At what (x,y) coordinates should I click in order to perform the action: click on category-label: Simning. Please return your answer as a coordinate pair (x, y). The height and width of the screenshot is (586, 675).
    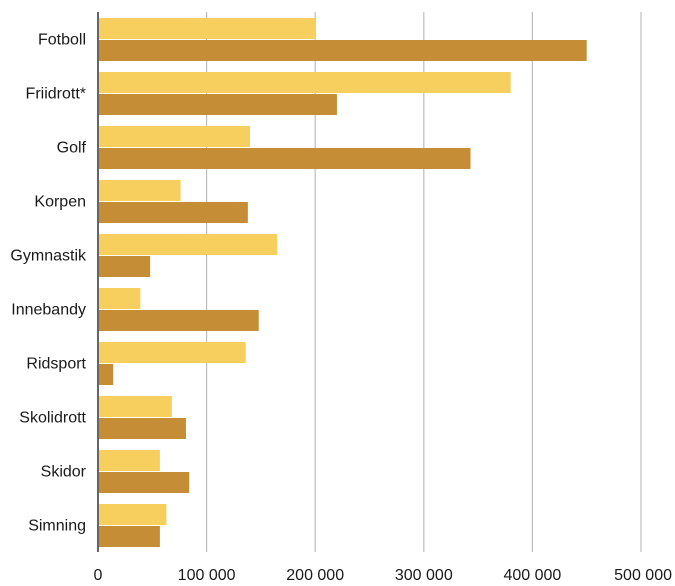
    Looking at the image, I should click on (57, 526).